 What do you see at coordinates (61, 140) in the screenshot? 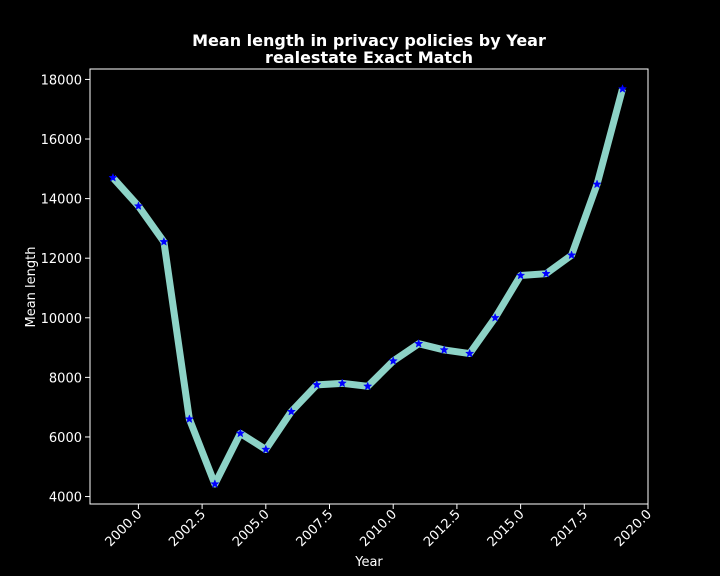
I see `y-tick-label: 16000` at bounding box center [61, 140].